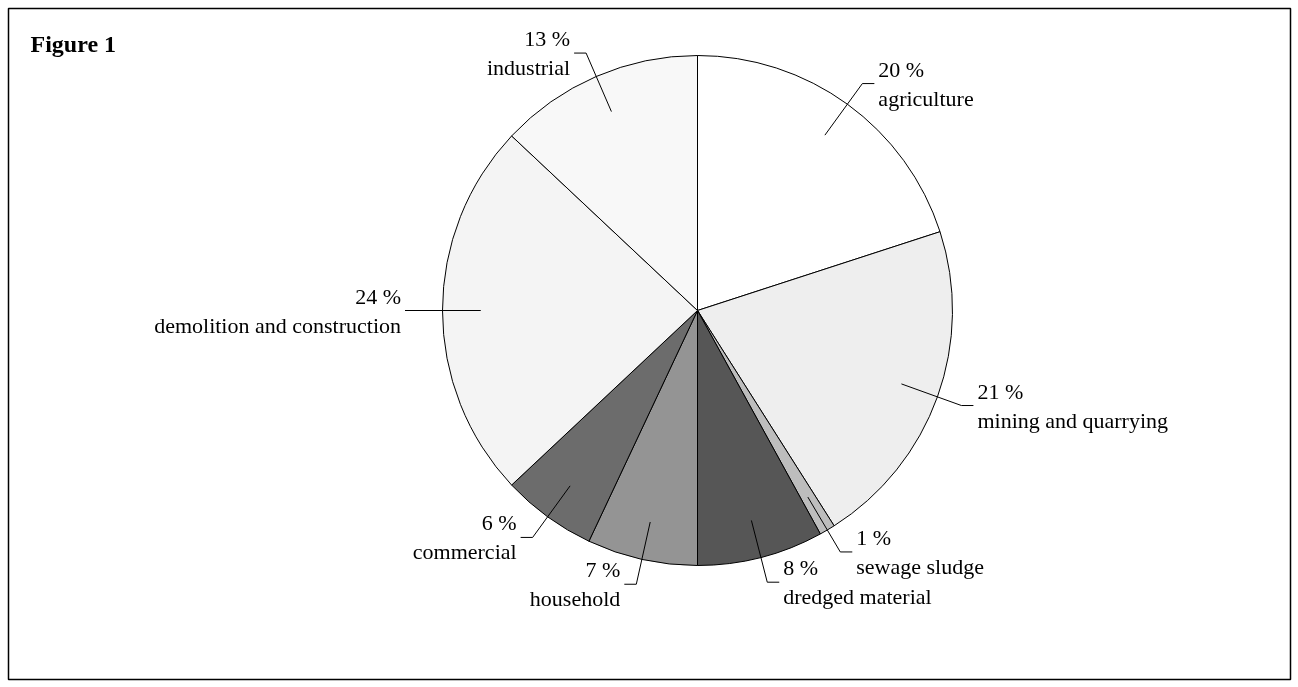 This screenshot has height=687, width=1298. I want to click on slice-label: sewage sludge, so click(920, 566).